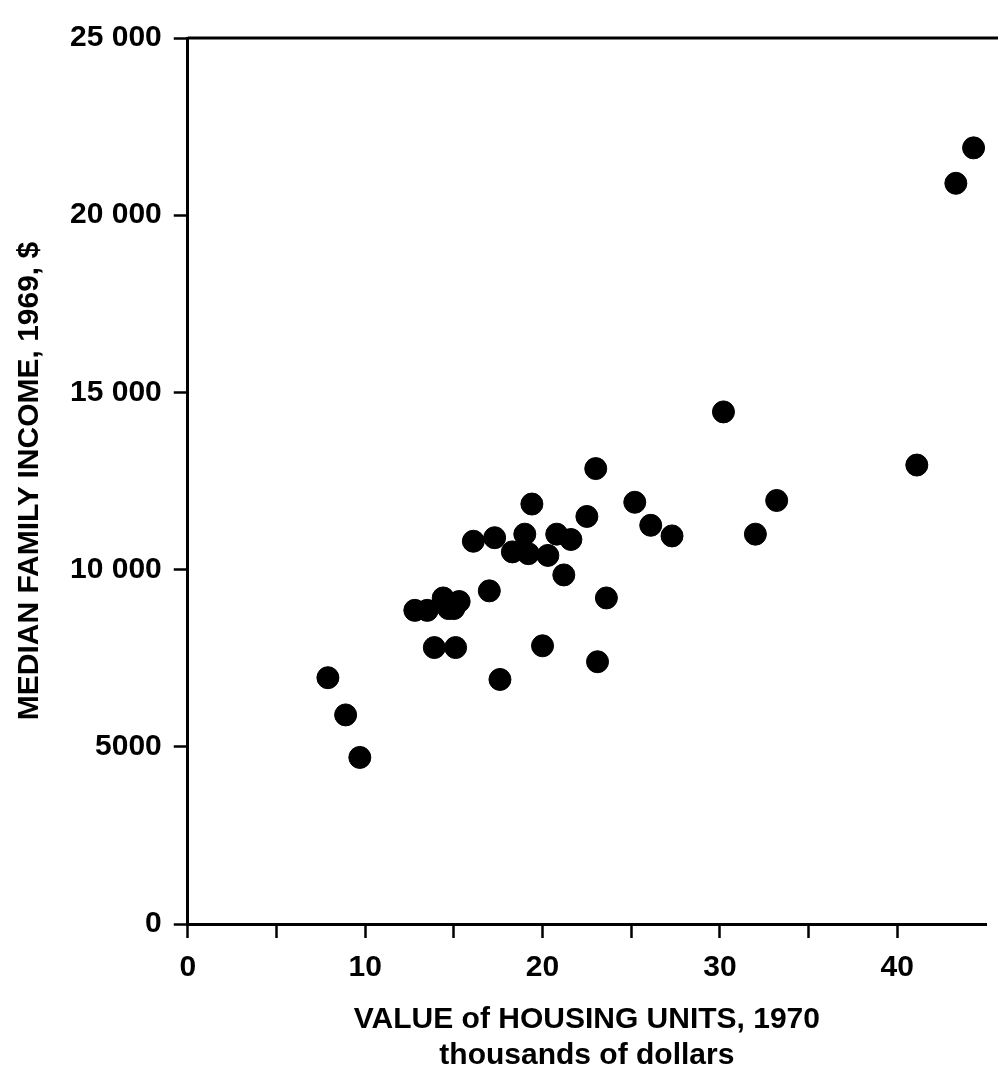 The width and height of the screenshot is (1006, 1090). What do you see at coordinates (897, 966) in the screenshot?
I see `x-tick-label: 40` at bounding box center [897, 966].